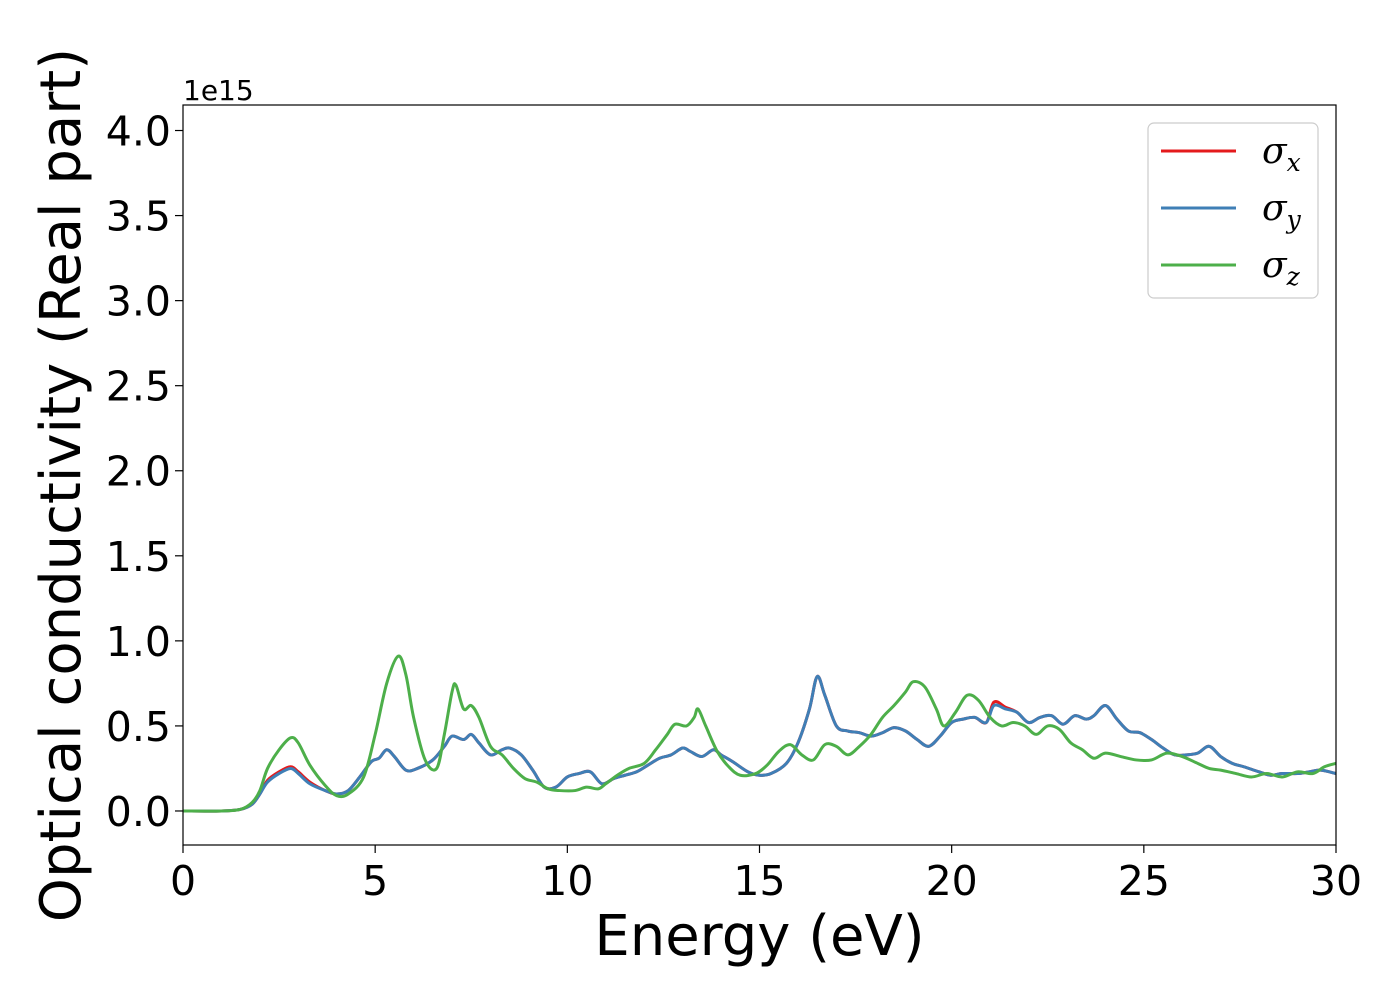  Describe the element at coordinates (1233, 210) in the screenshot. I see `legend-box` at that location.